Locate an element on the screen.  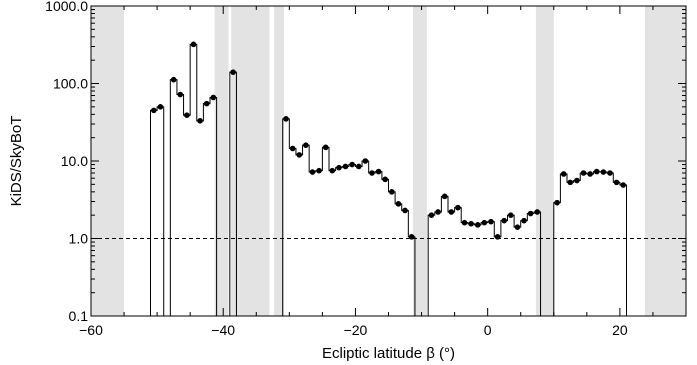
y-tick-label: 1.0 is located at coordinates (79, 239).